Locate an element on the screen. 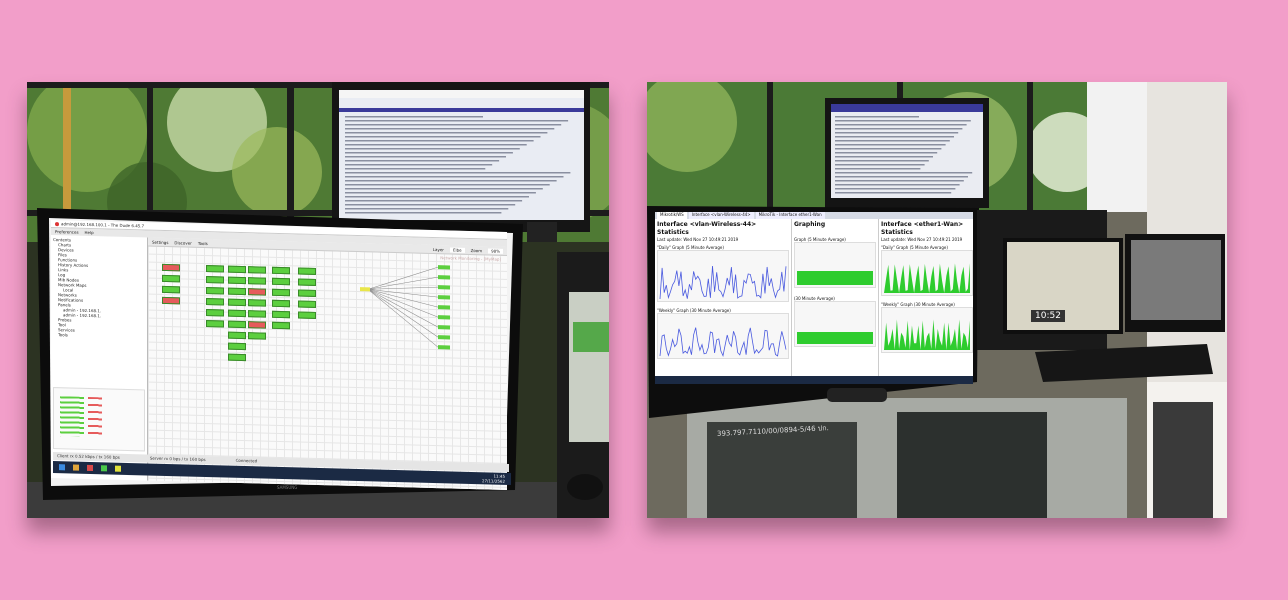 This screenshot has width=1288, height=600. menu-preferences: Preferences is located at coordinates (67, 232).